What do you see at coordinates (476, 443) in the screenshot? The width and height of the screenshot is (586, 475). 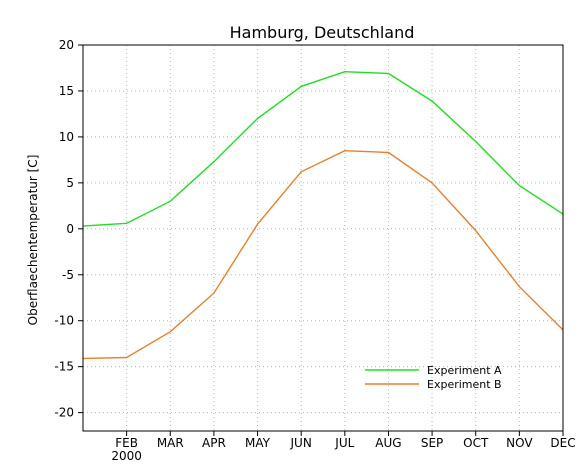 I see `x-tick-label: OCT` at bounding box center [476, 443].